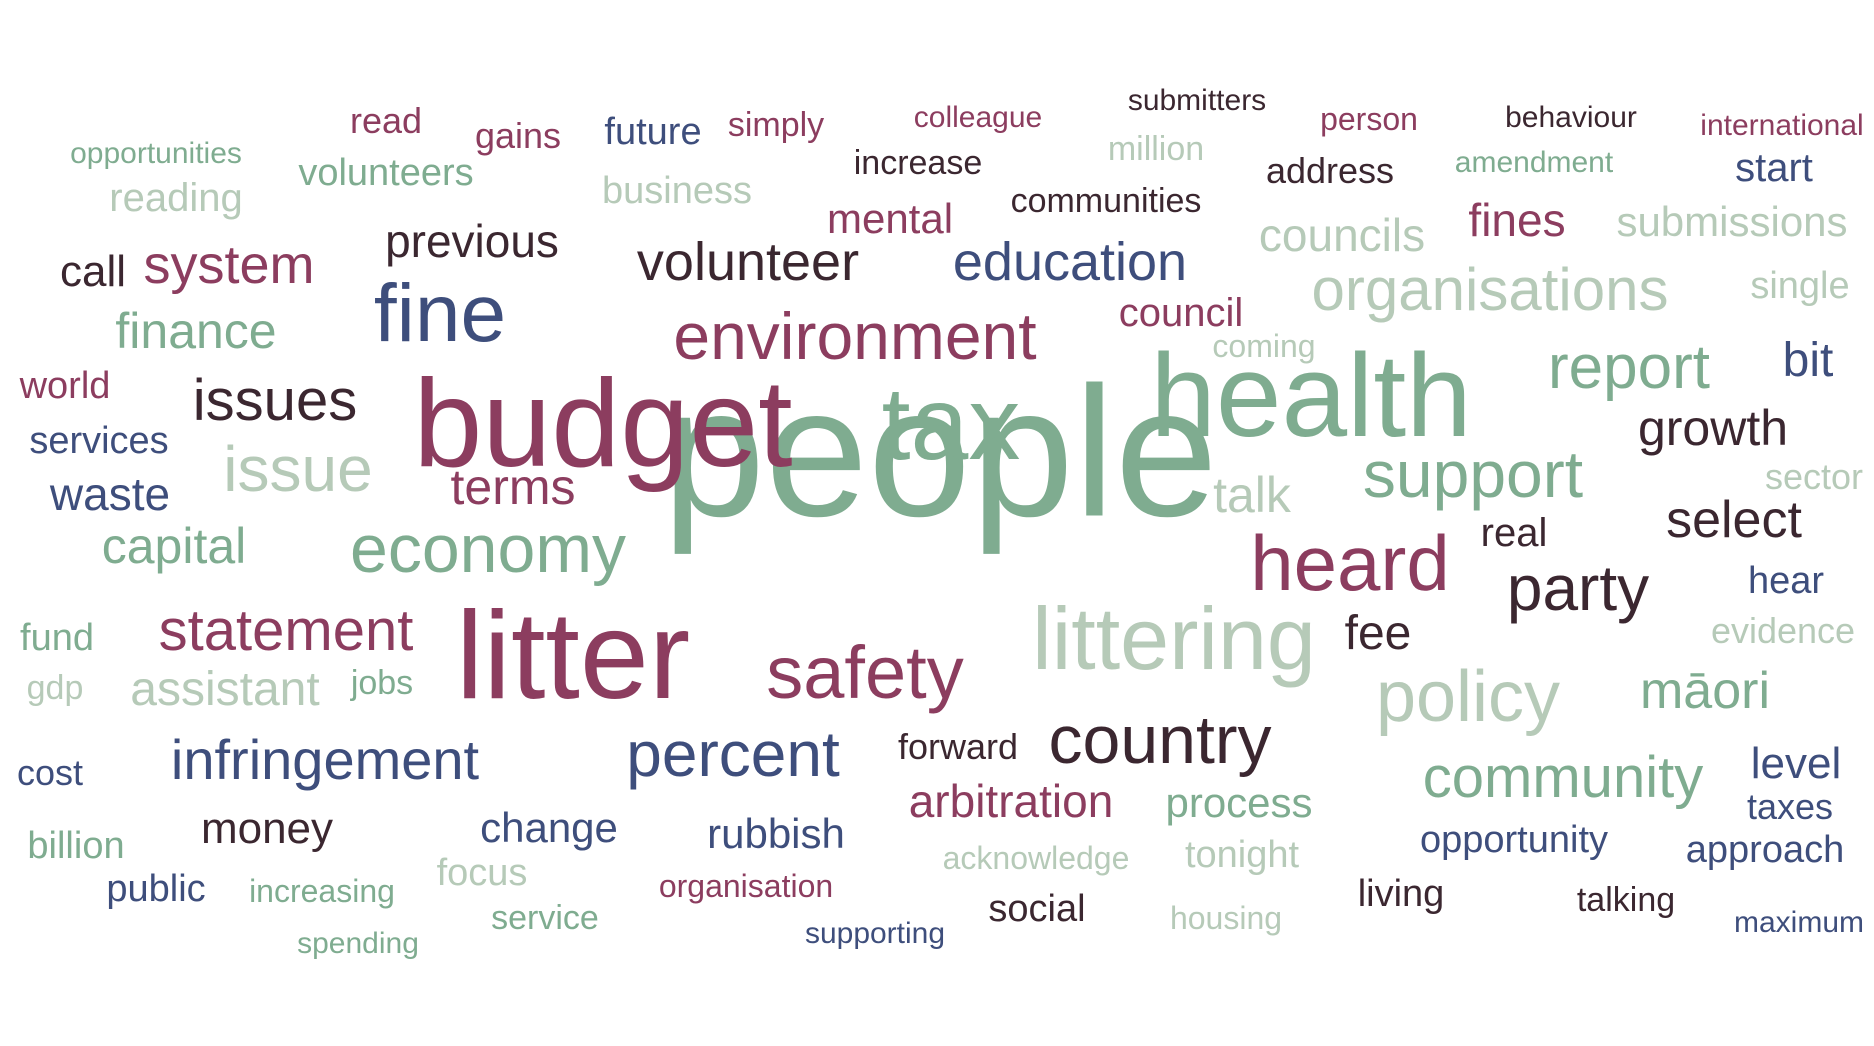 Image resolution: width=1874 pixels, height=1046 pixels. What do you see at coordinates (1796, 763) in the screenshot?
I see `word-level: level` at bounding box center [1796, 763].